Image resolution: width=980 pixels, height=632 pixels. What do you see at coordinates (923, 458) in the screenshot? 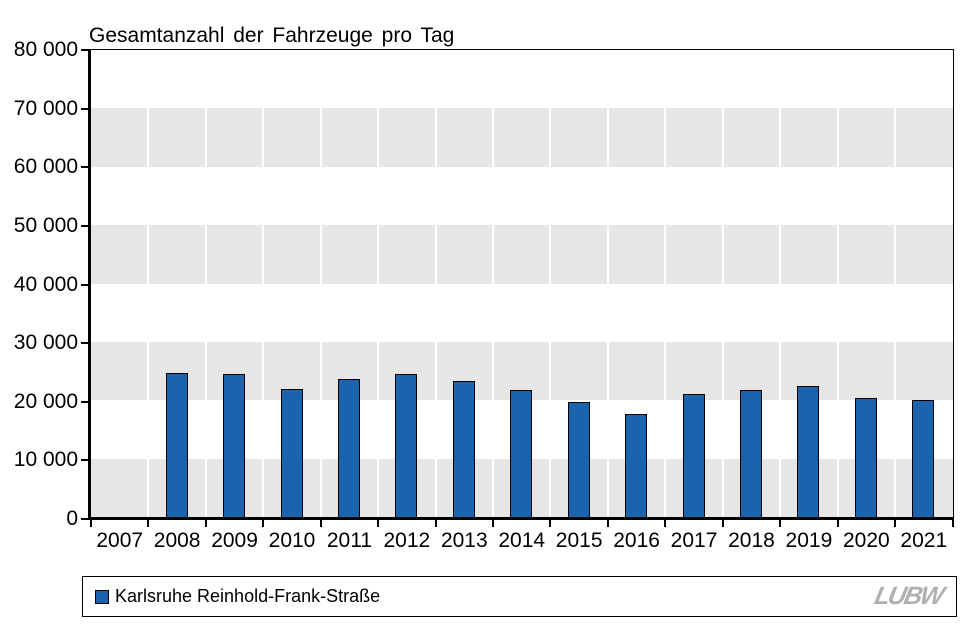
I see `bar-2021` at bounding box center [923, 458].